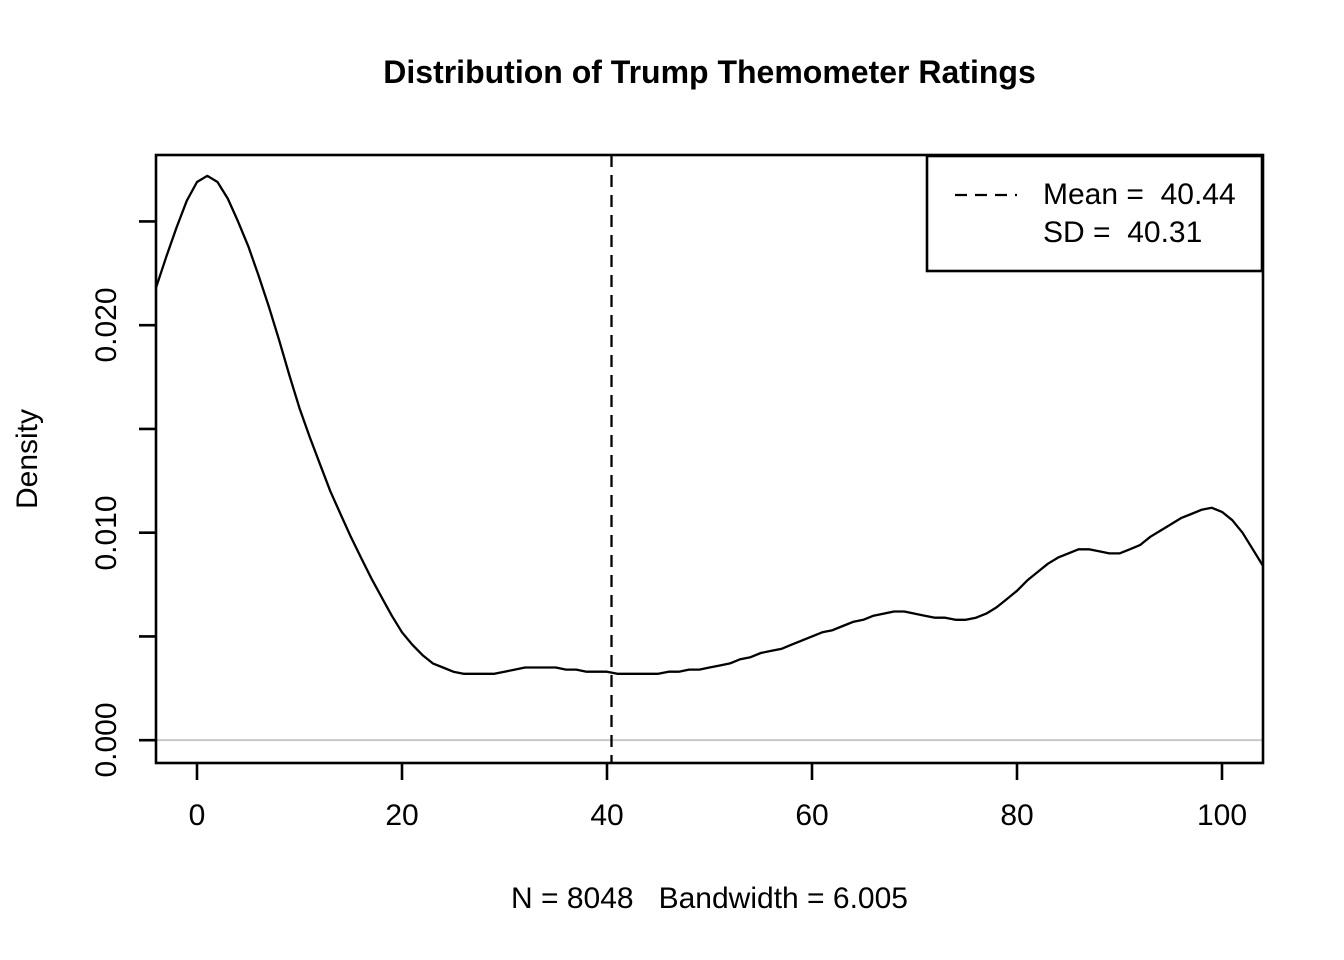 The width and height of the screenshot is (1344, 960). Describe the element at coordinates (197, 815) in the screenshot. I see `x-tick-label: 0` at that location.